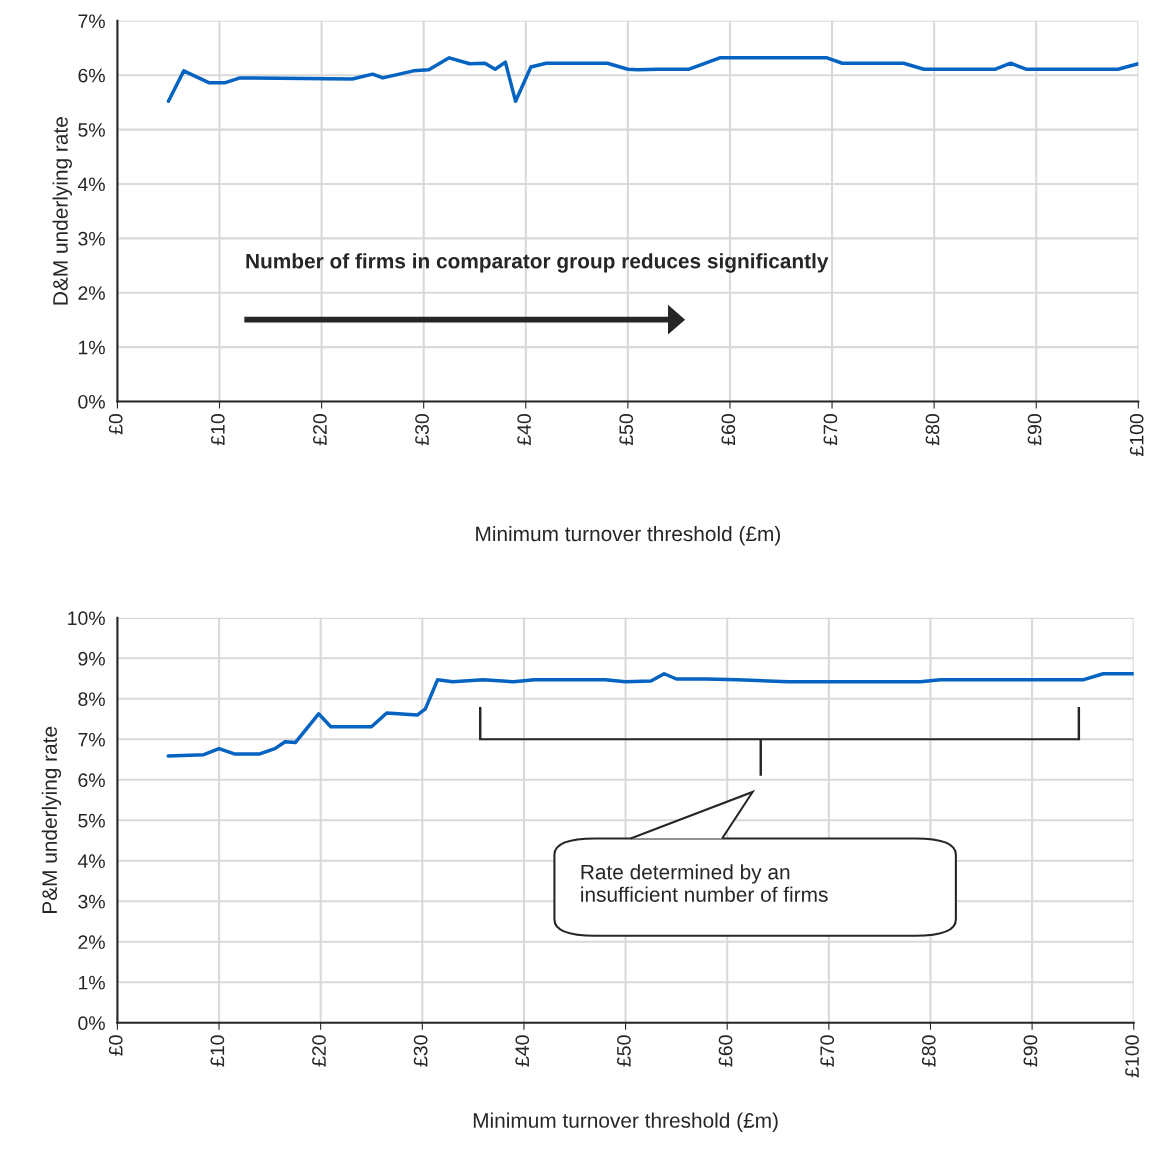 This screenshot has width=1151, height=1157. Describe the element at coordinates (704, 883) in the screenshot. I see `annotation: Rate determined by an insufficient number of firms` at that location.